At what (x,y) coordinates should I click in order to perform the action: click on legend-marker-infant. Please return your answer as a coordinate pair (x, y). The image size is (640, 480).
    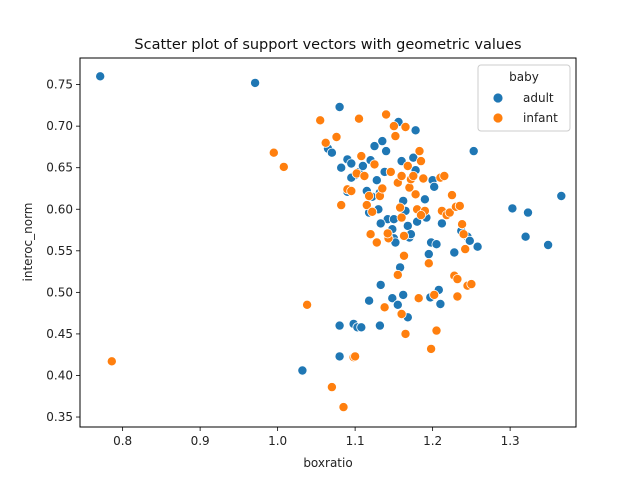
    Looking at the image, I should click on (498, 118).